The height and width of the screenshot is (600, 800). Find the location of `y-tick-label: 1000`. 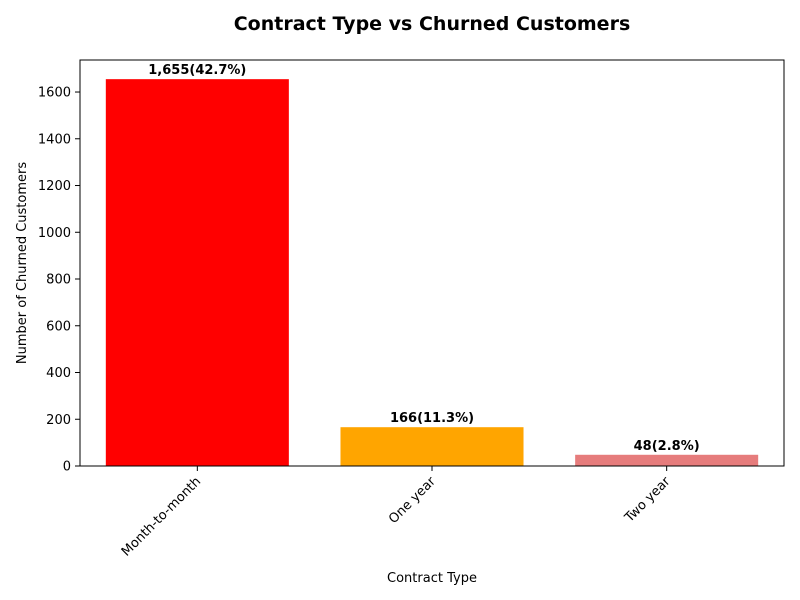

y-tick-label: 1000 is located at coordinates (54, 233).